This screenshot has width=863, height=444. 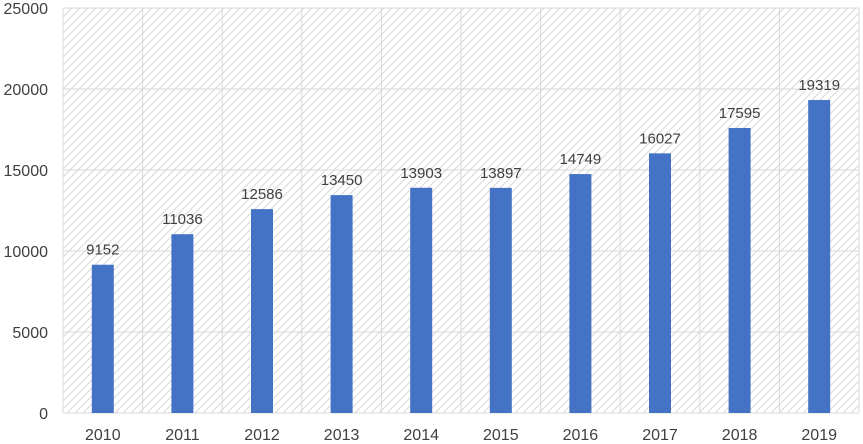 I want to click on bar-2011, so click(x=182, y=323).